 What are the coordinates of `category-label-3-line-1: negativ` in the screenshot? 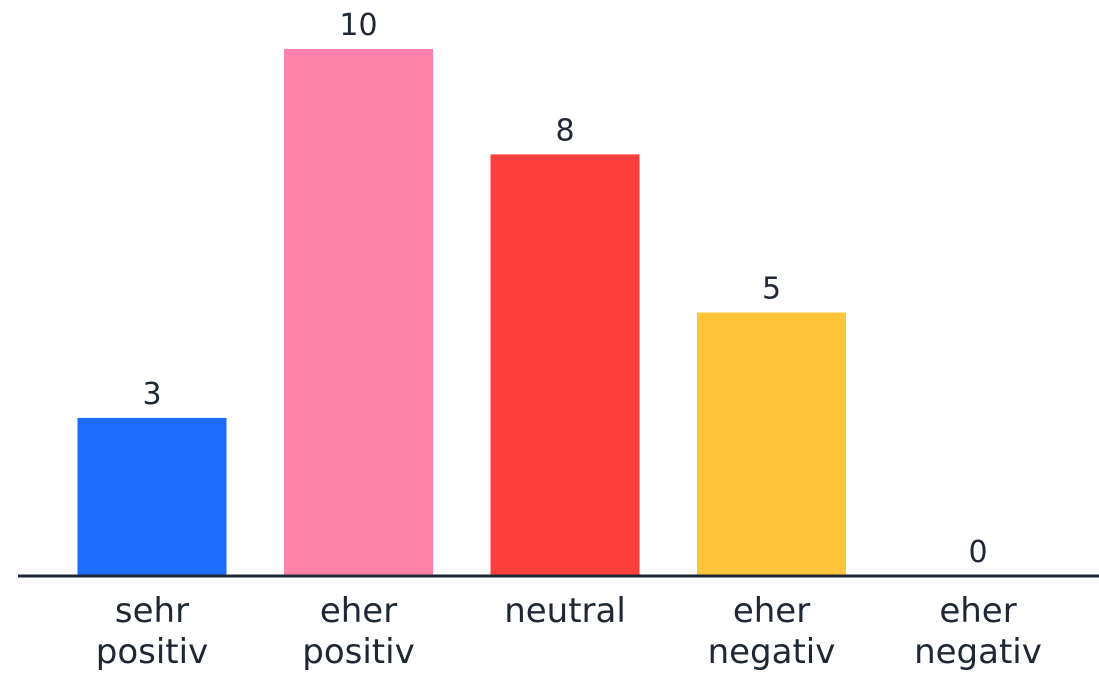 It's located at (772, 652).